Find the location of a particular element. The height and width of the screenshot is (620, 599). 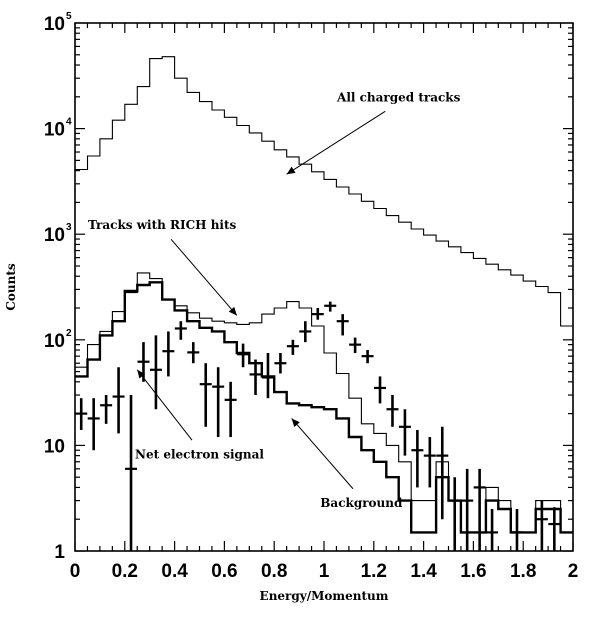

y-tick-label: 1 is located at coordinates (59, 552).